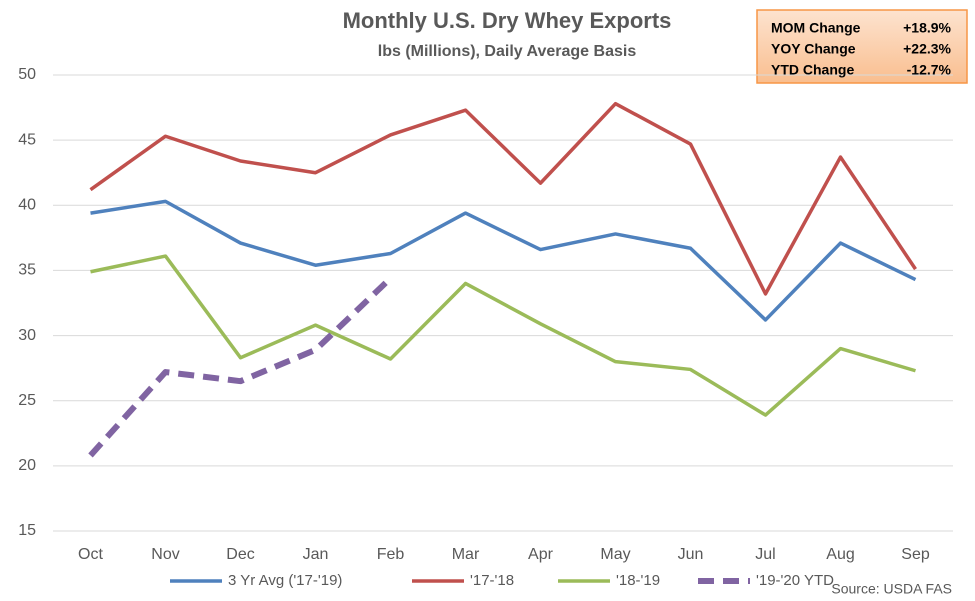  I want to click on y-tick-label: 20, so click(27, 465).